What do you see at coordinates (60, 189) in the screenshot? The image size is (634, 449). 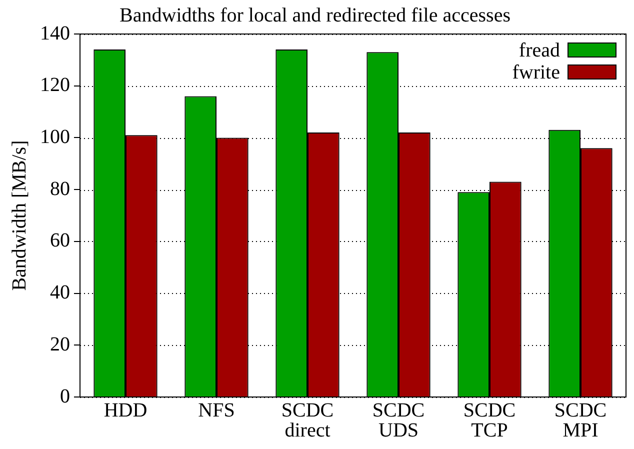 I see `y-tick-label: 80` at bounding box center [60, 189].